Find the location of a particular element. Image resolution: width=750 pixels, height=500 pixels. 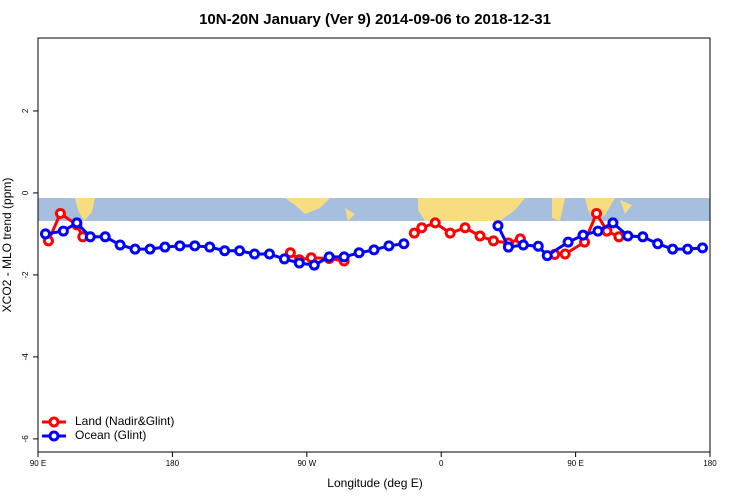

y-tick-label: 2 is located at coordinates (25, 110).